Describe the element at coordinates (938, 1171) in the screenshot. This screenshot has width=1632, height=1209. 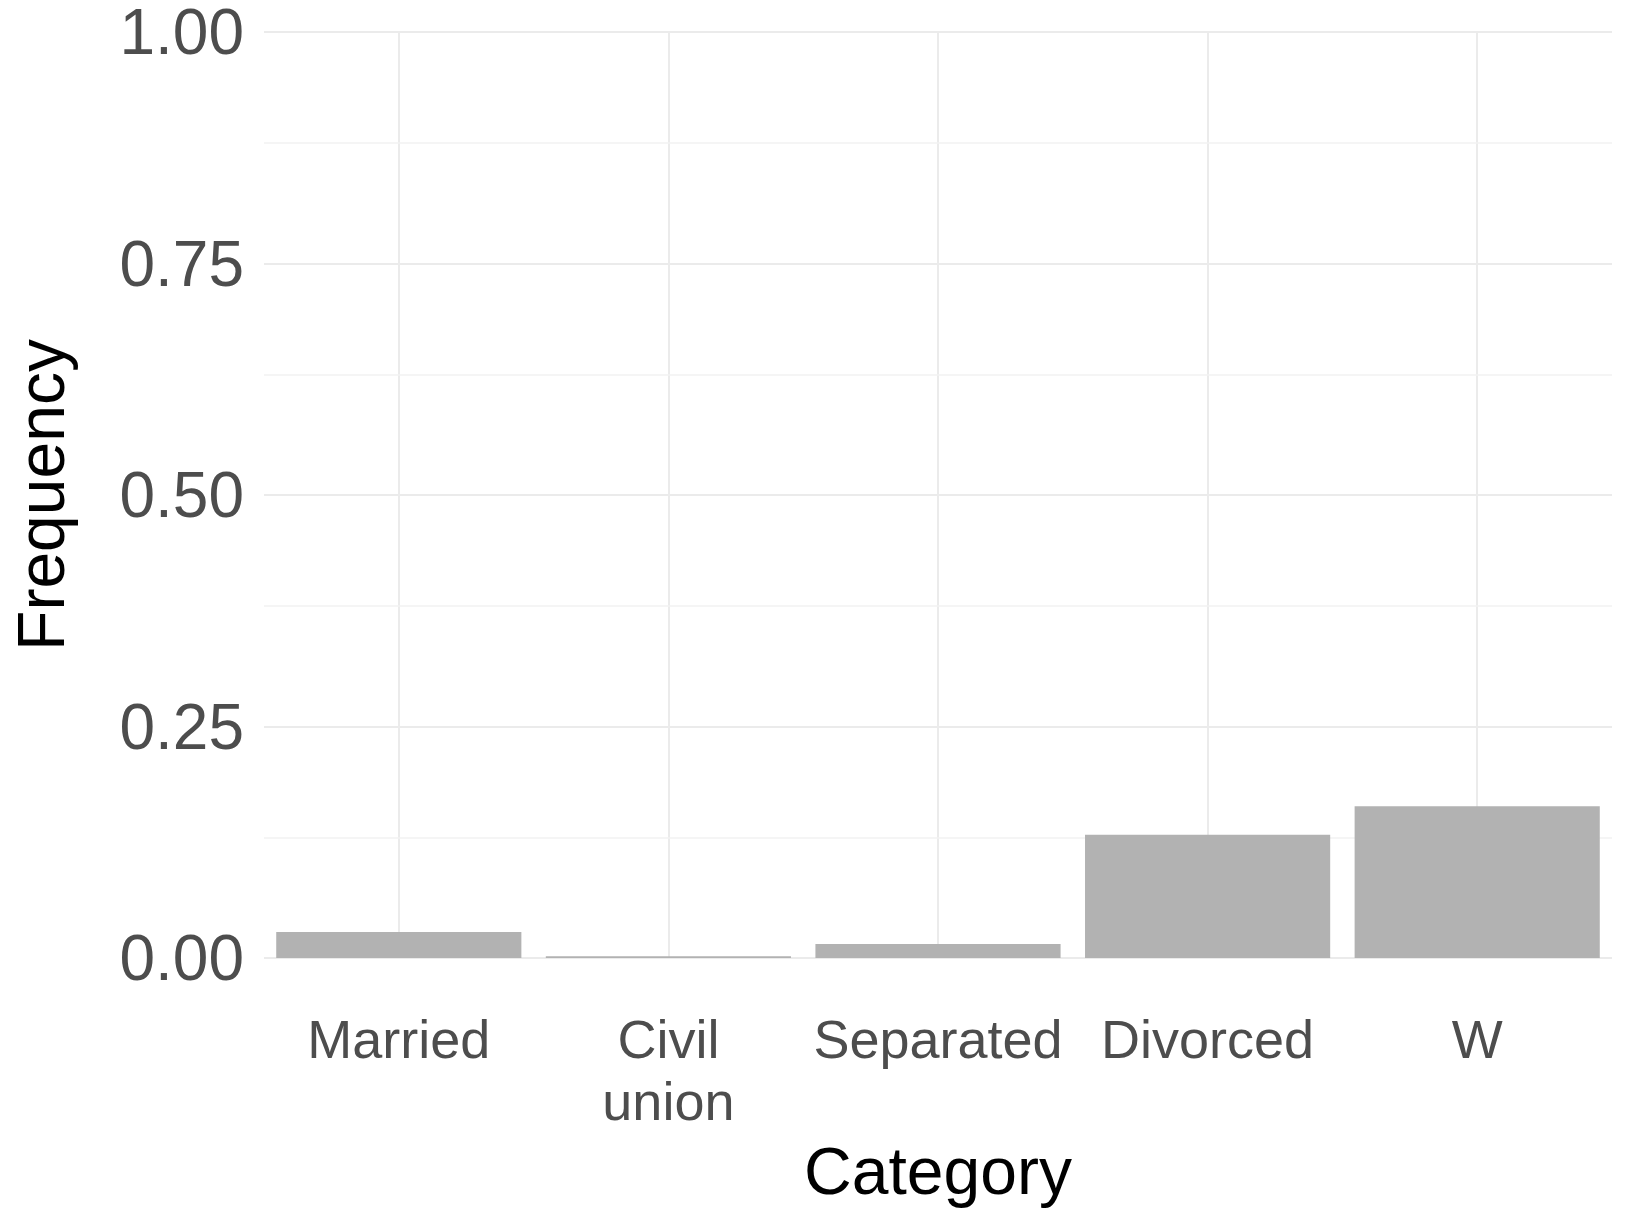
I see `x-axis-title: Category` at that location.